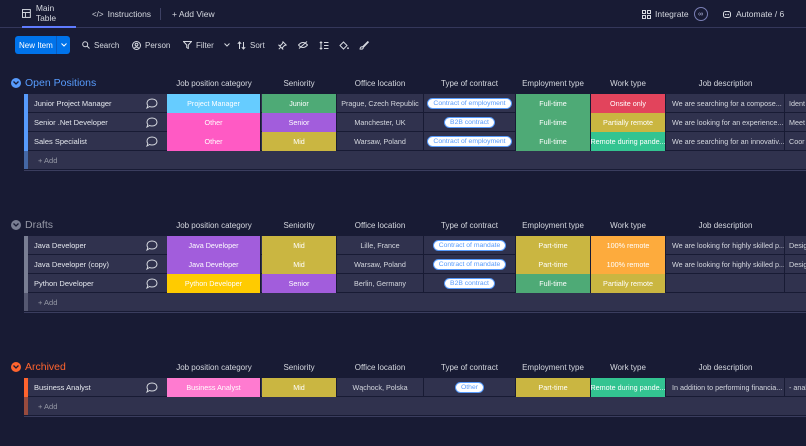 The image size is (806, 446). I want to click on filter-button: Filter, so click(208, 45).